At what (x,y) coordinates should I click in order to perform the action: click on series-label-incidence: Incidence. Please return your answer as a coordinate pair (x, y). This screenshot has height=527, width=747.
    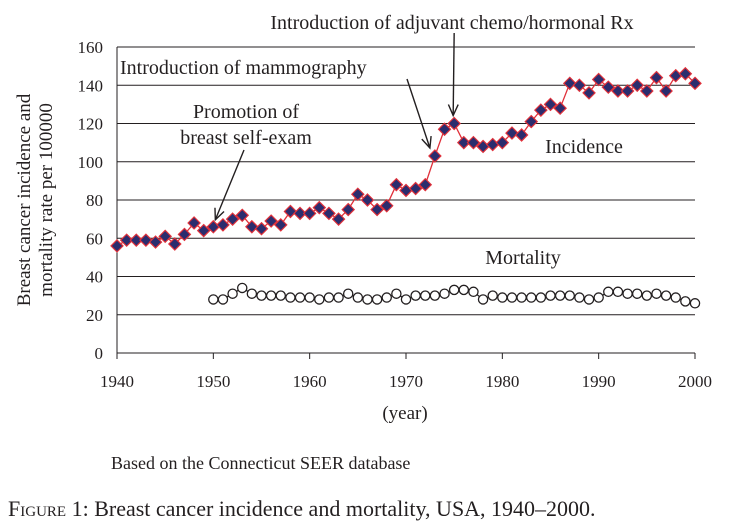
    Looking at the image, I should click on (584, 147).